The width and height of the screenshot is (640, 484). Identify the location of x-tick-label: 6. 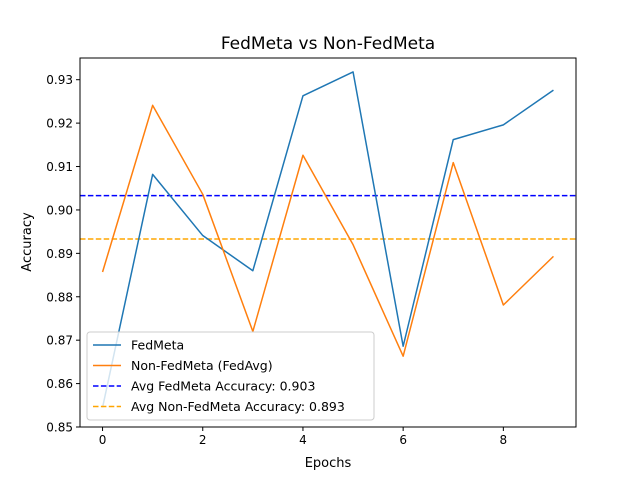
(403, 440).